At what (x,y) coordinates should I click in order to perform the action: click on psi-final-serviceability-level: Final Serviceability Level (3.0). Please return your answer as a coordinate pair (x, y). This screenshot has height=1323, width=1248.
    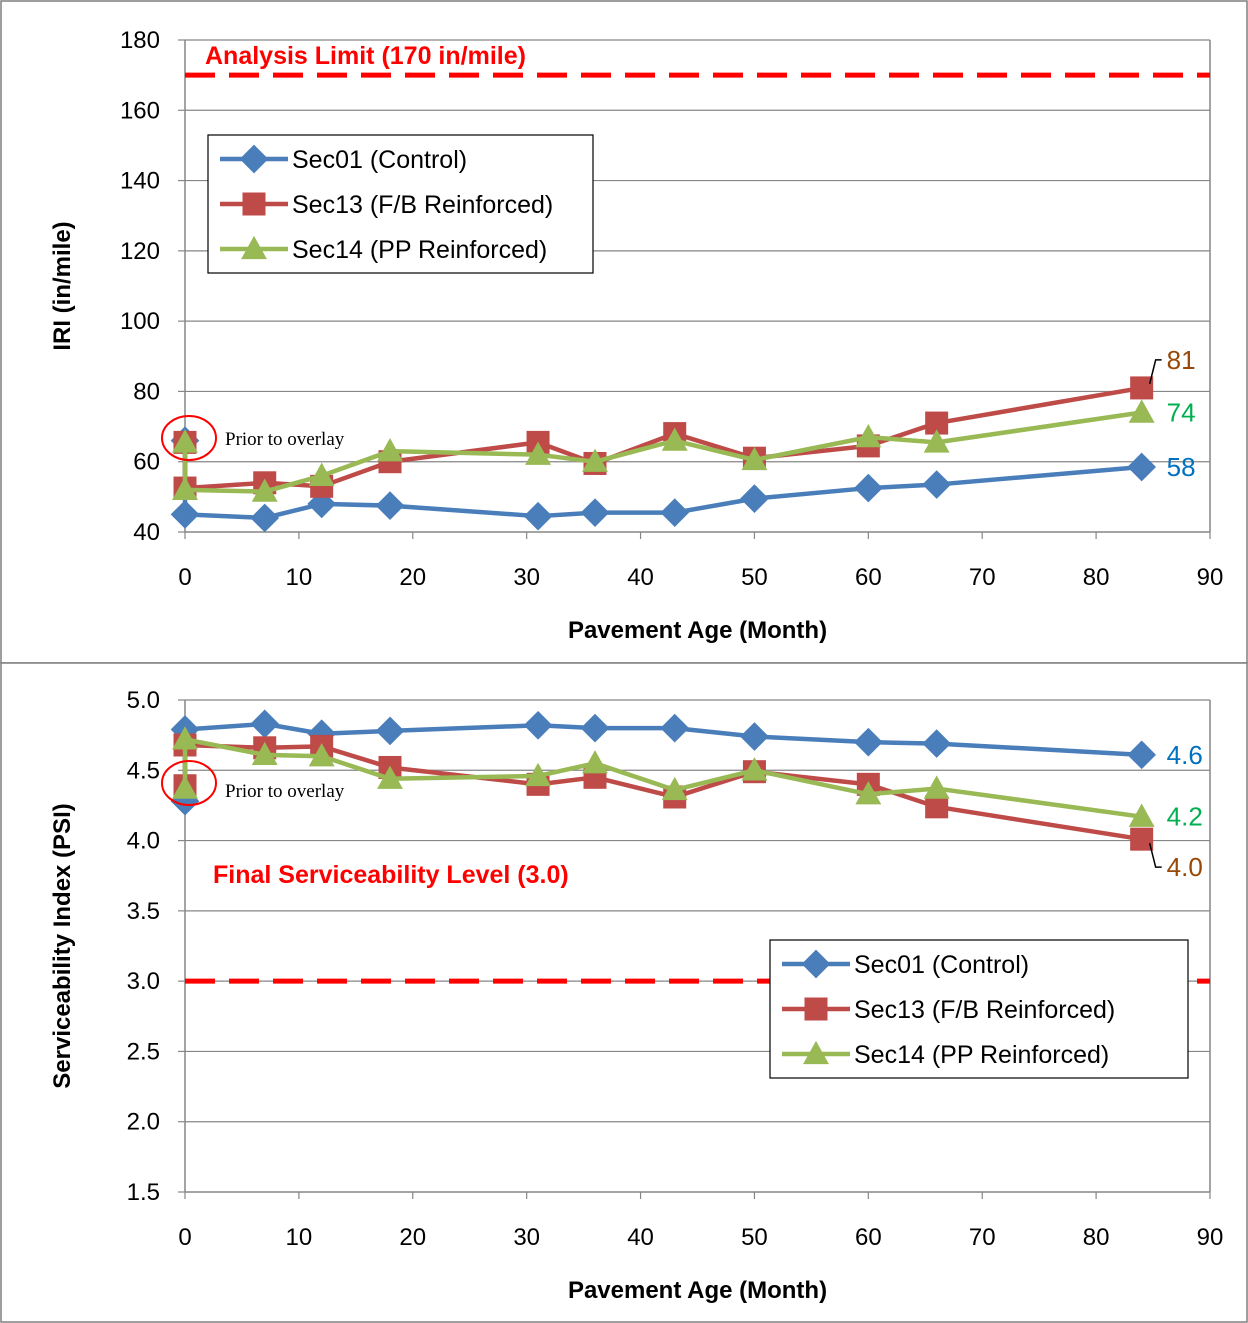
    Looking at the image, I should click on (697, 922).